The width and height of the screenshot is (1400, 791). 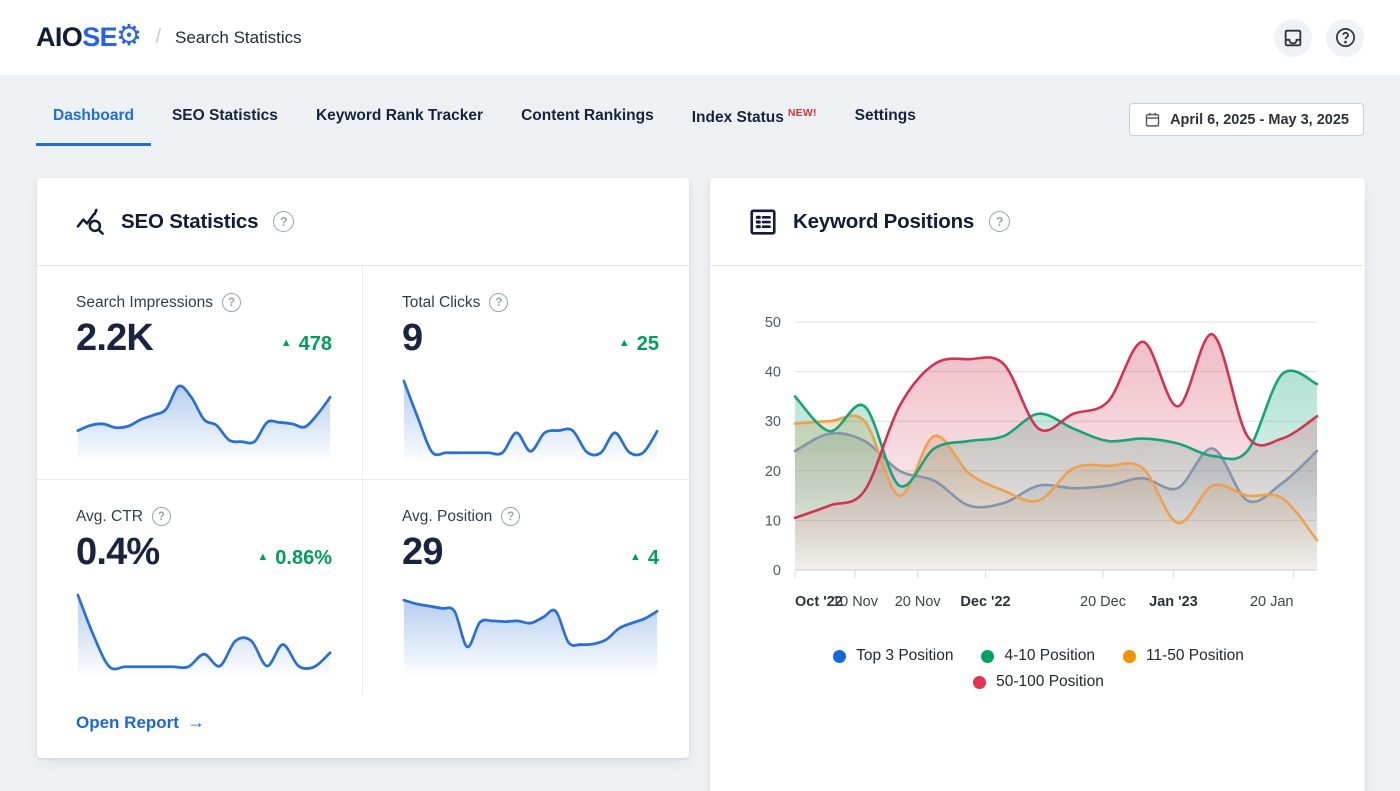 What do you see at coordinates (773, 323) in the screenshot?
I see `svg-text: 50` at bounding box center [773, 323].